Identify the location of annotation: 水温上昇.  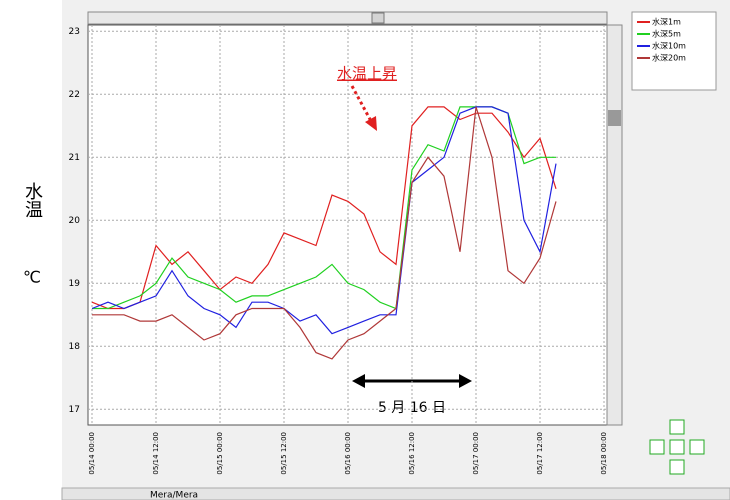
(367, 74).